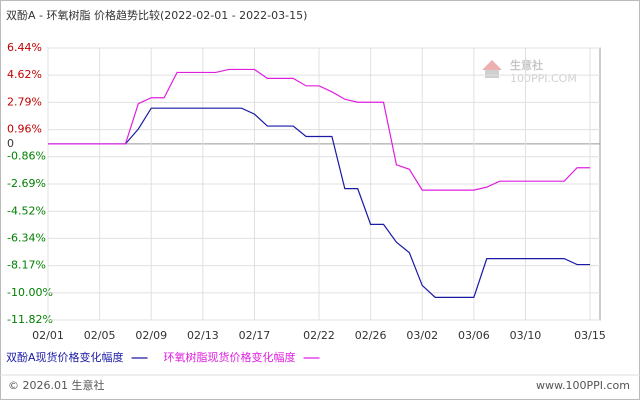 The height and width of the screenshot is (400, 640). What do you see at coordinates (30, 292) in the screenshot?
I see `y-tick-label: -10.00%` at bounding box center [30, 292].